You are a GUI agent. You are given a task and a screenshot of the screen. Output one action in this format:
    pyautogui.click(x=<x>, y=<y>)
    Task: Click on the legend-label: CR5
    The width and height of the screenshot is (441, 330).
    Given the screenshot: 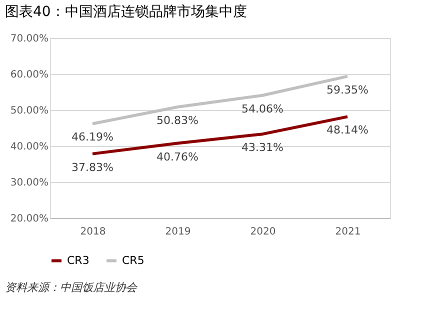 What is the action you would take?
    pyautogui.click(x=133, y=260)
    